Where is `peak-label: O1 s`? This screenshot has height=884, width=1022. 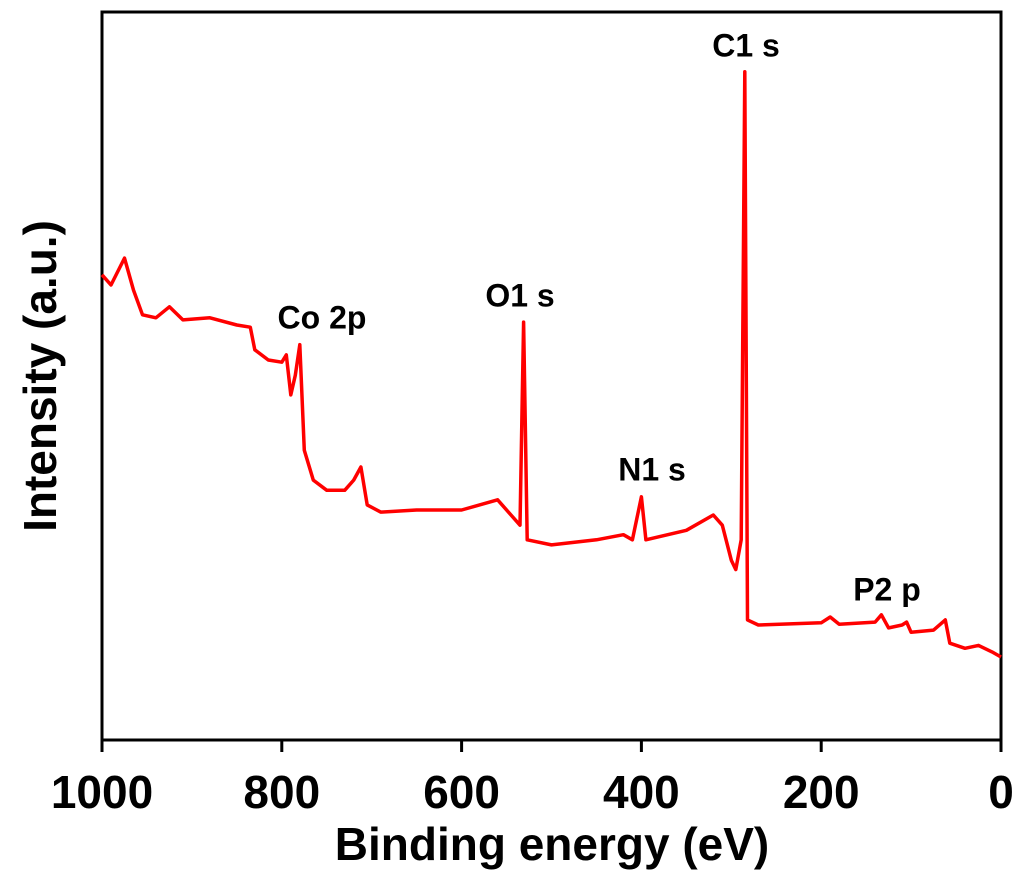
peak-label: O1 s is located at coordinates (519, 295).